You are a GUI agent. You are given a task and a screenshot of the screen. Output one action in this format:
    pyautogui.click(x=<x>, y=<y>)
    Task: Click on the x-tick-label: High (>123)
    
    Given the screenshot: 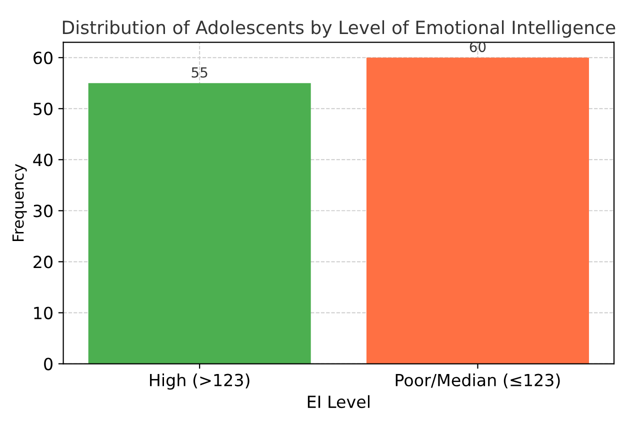 What is the action you would take?
    pyautogui.click(x=200, y=382)
    